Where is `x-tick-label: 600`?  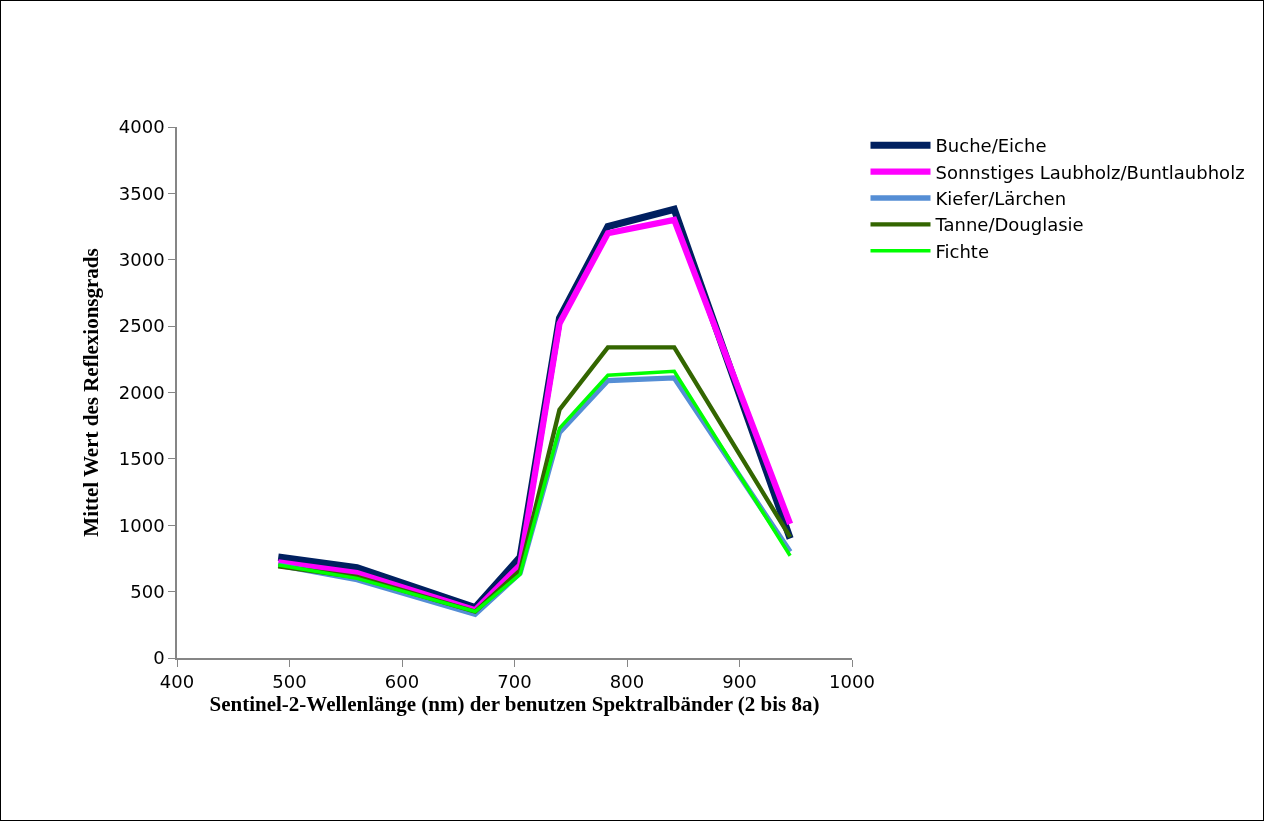 x-tick-label: 600 is located at coordinates (402, 682).